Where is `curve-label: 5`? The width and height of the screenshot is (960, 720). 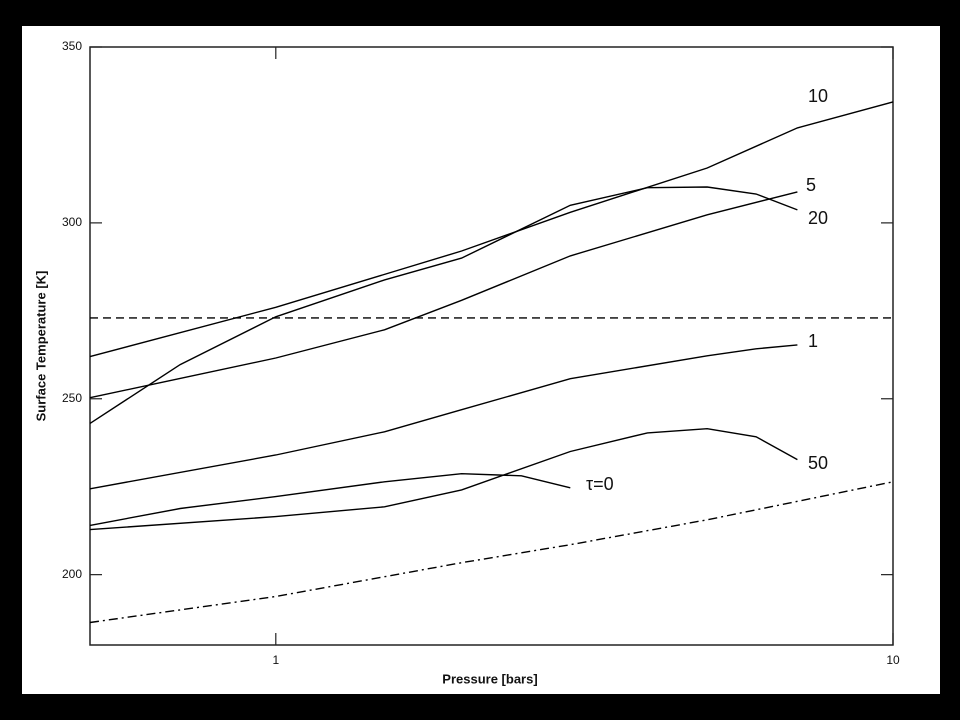
curve-label: 5 is located at coordinates (811, 185).